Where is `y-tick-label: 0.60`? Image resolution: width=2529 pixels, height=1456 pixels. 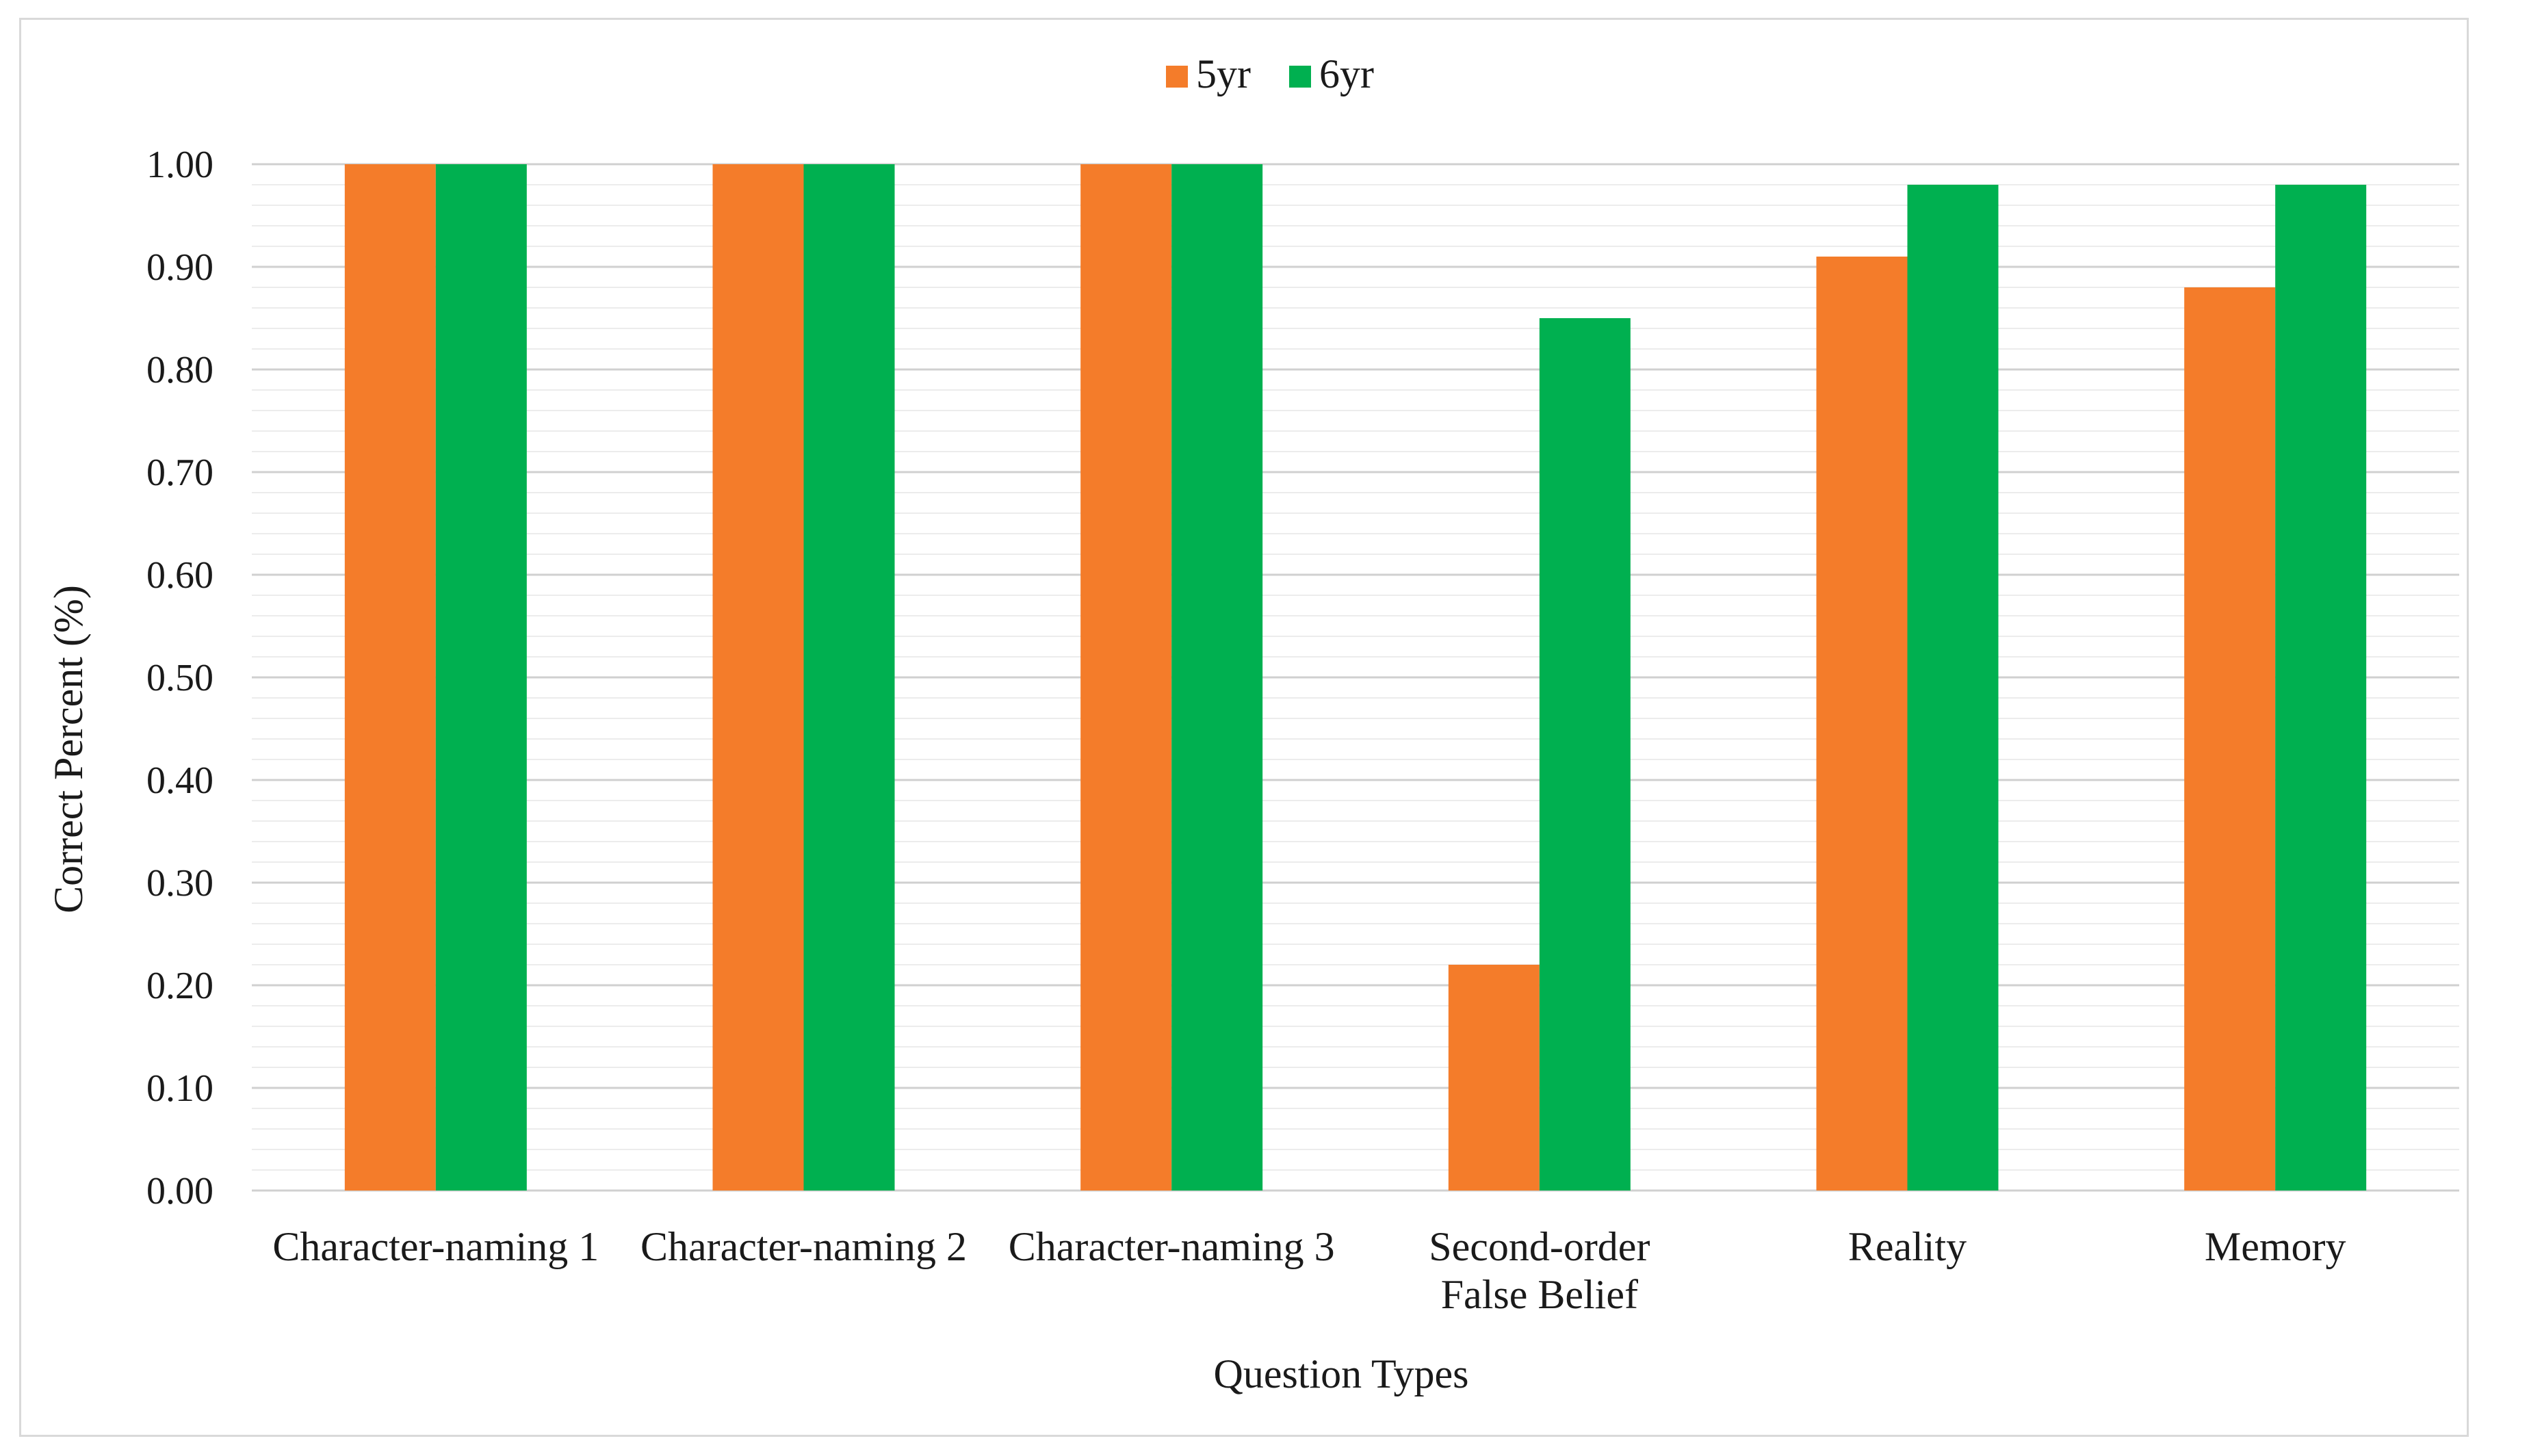 y-tick-label: 0.60 is located at coordinates (179, 575).